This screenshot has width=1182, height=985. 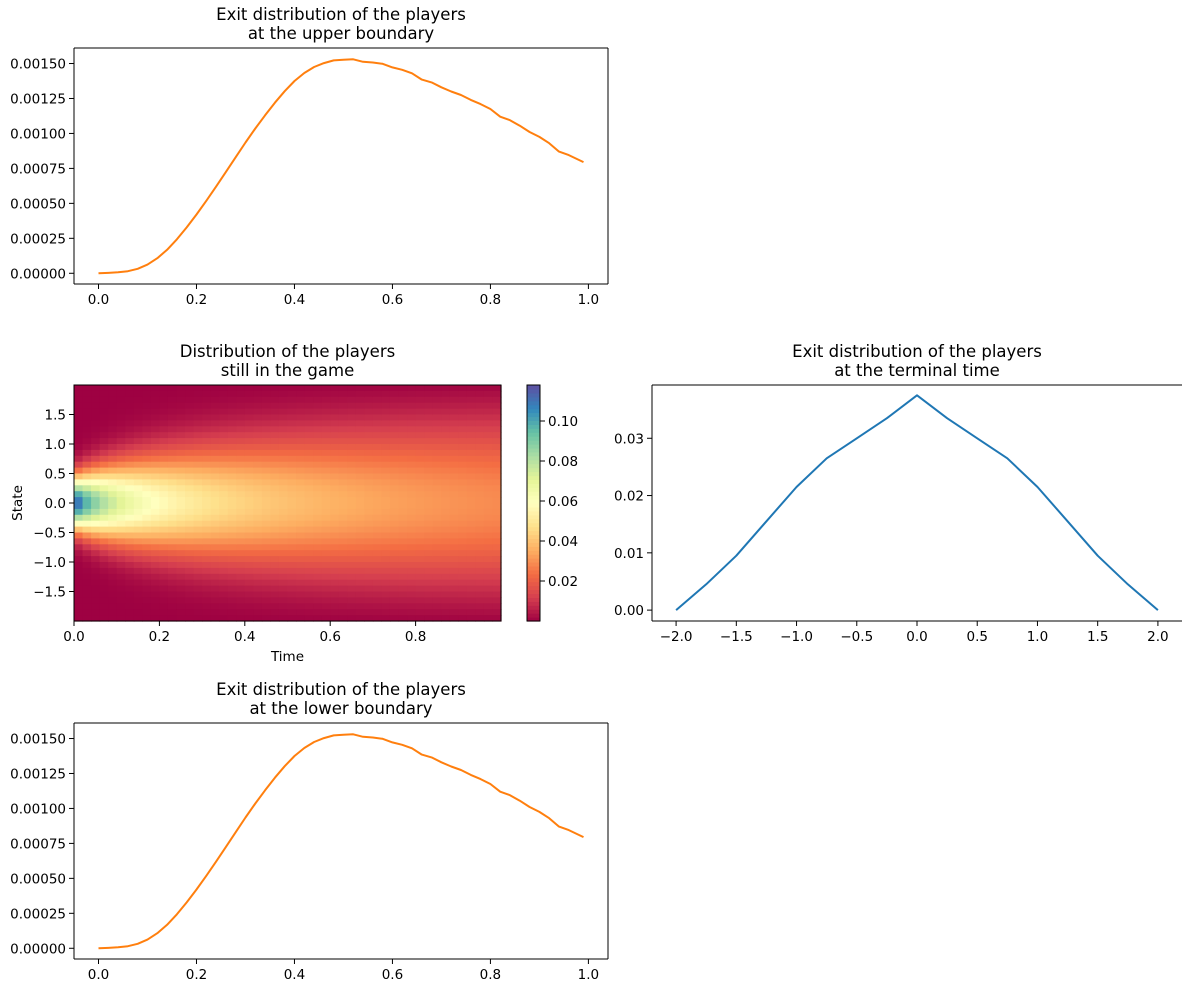 What do you see at coordinates (533, 391) in the screenshot?
I see `colorbar-segment` at bounding box center [533, 391].